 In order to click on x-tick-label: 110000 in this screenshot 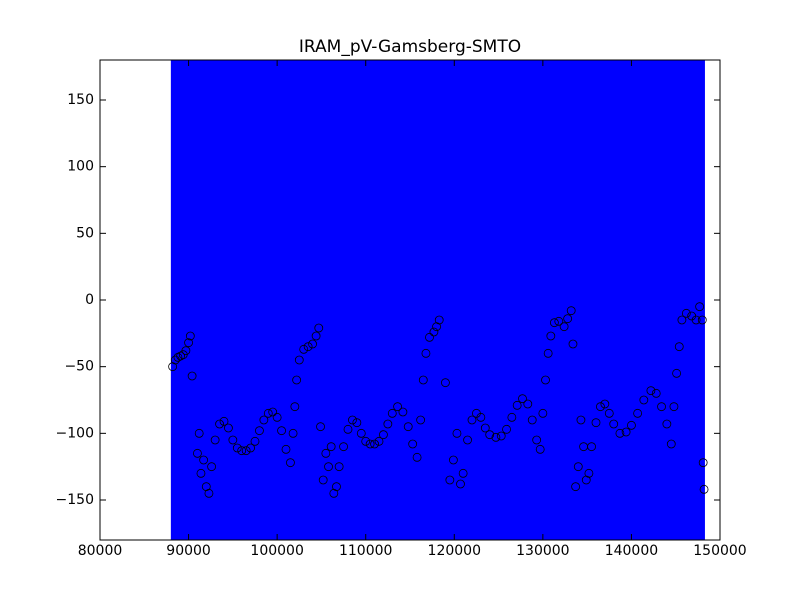, I will do `click(365, 551)`.